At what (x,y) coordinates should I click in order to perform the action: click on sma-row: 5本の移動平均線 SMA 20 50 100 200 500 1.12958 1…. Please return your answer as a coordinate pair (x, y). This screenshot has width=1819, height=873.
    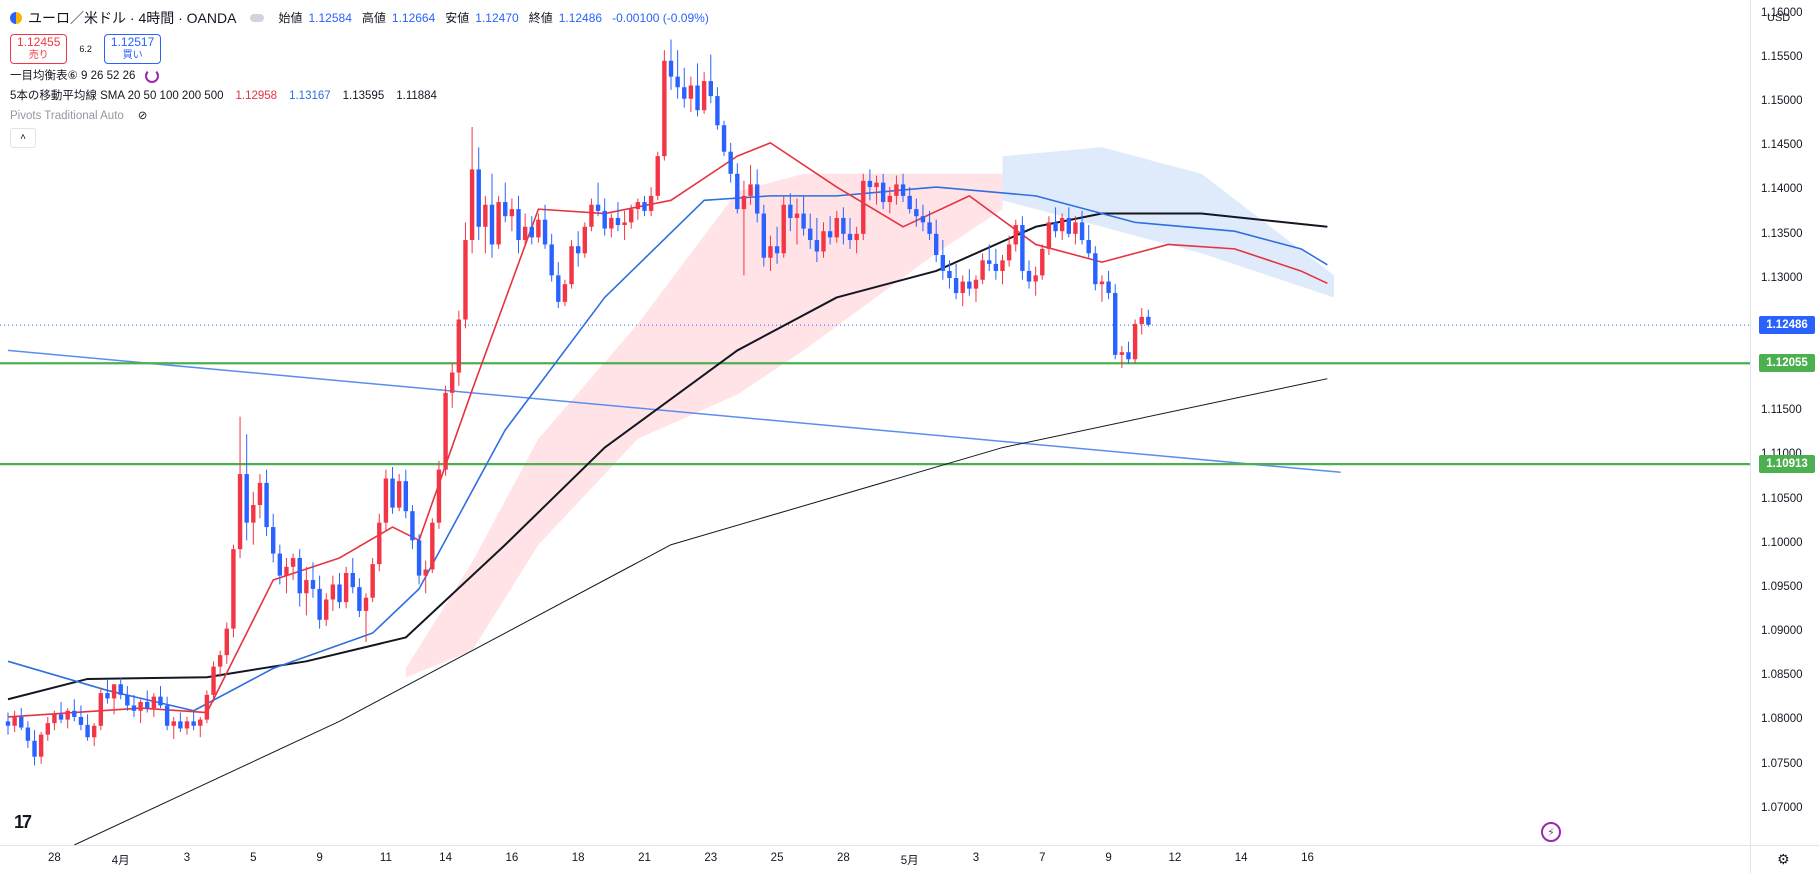
    Looking at the image, I should click on (361, 96).